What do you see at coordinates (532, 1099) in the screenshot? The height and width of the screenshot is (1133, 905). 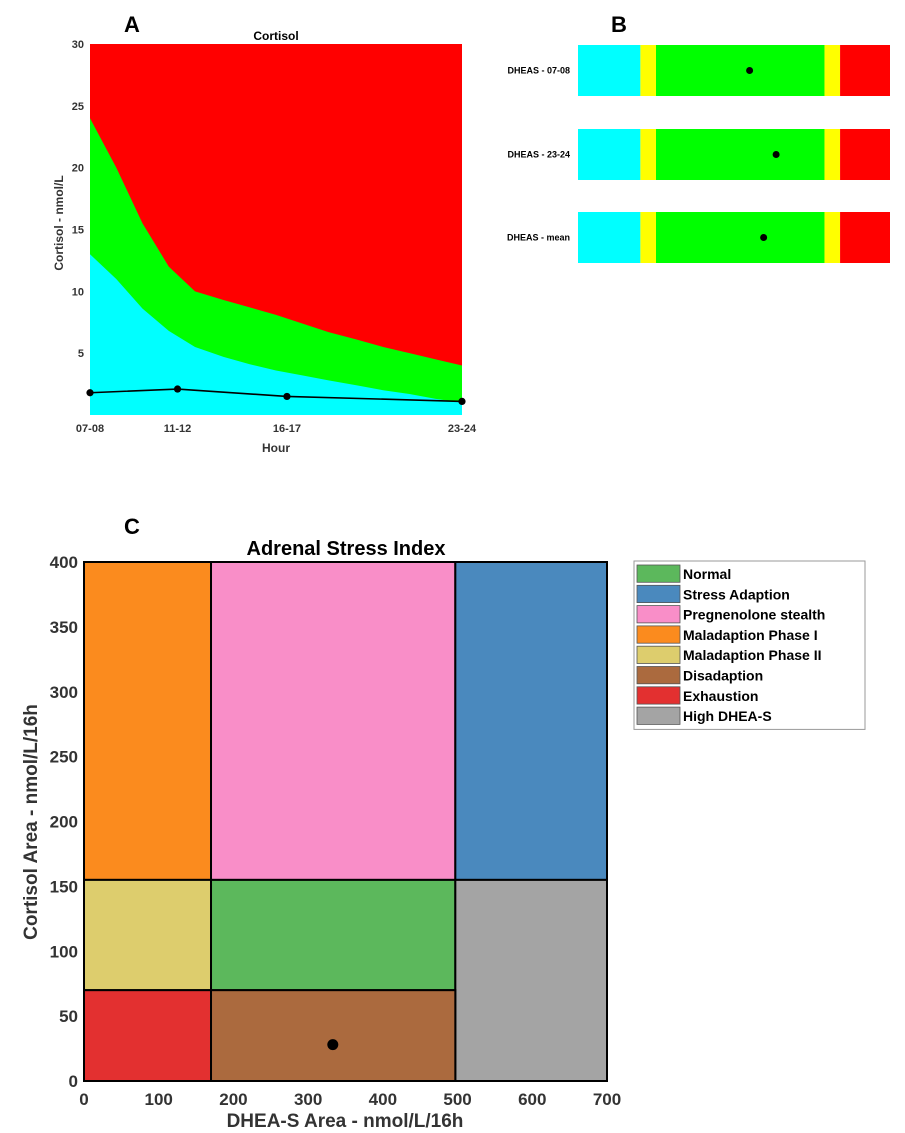 I see `x-tick-label: 600` at bounding box center [532, 1099].